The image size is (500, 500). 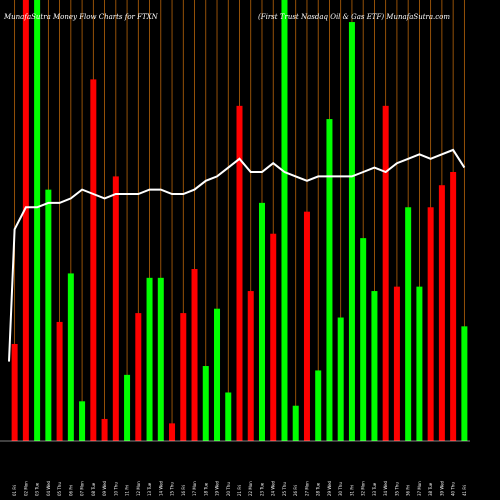 What do you see at coordinates (374, 489) in the screenshot?
I see `x-tick-label: 33 Tue` at bounding box center [374, 489].